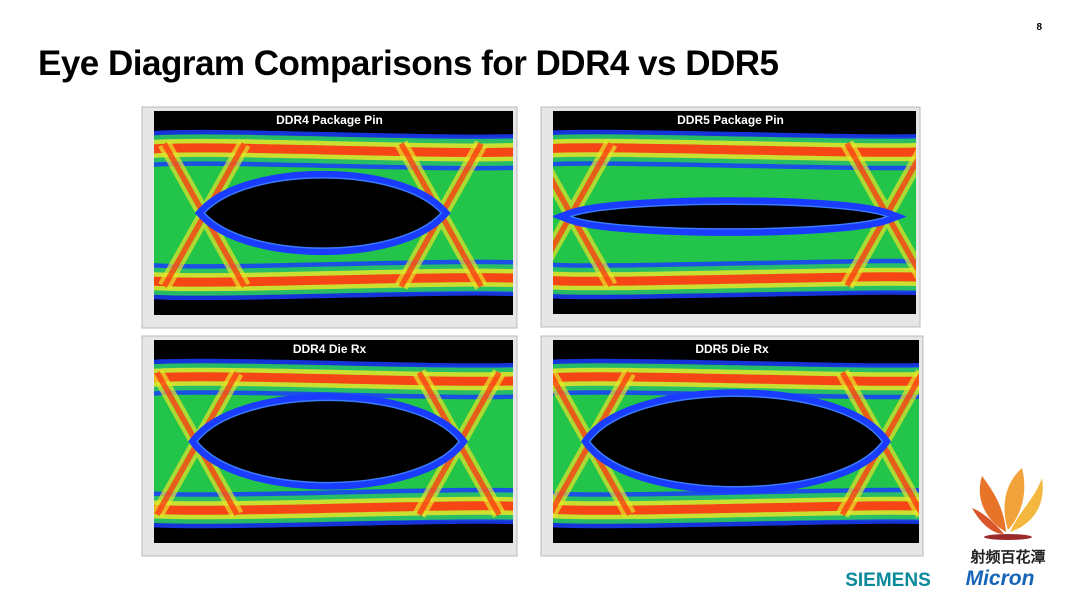 This screenshot has height=608, width=1080. Describe the element at coordinates (1000, 578) in the screenshot. I see `micron-logo: Micron` at that location.